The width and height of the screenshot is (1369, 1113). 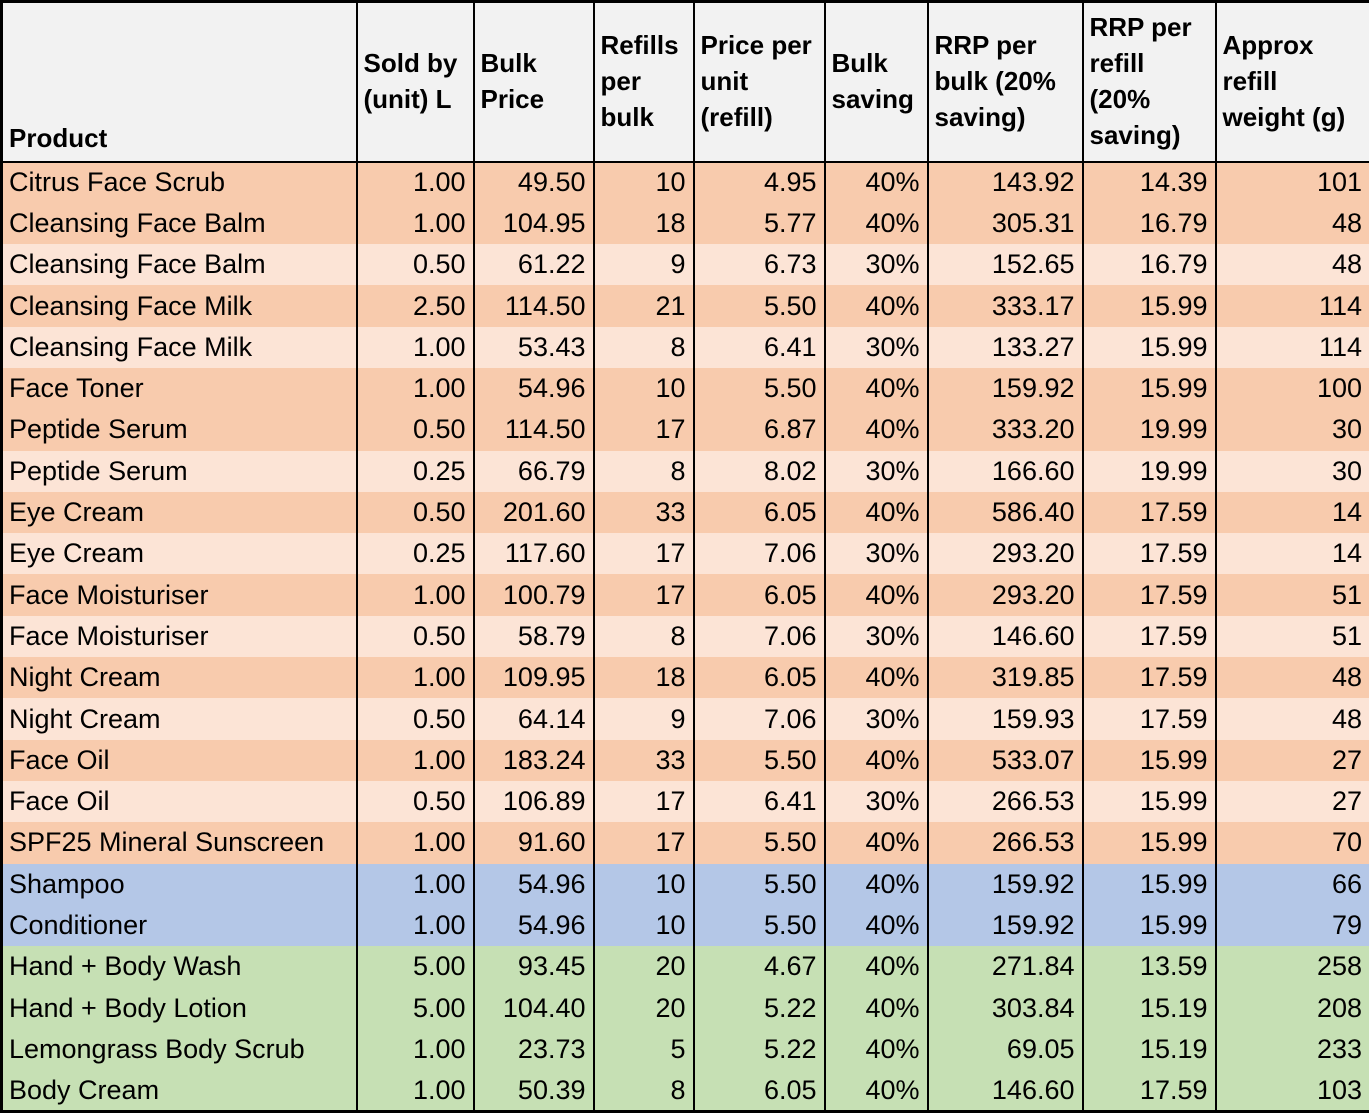 What do you see at coordinates (1005, 760) in the screenshot?
I see `cell-rrp-per-bulk: 533.07` at bounding box center [1005, 760].